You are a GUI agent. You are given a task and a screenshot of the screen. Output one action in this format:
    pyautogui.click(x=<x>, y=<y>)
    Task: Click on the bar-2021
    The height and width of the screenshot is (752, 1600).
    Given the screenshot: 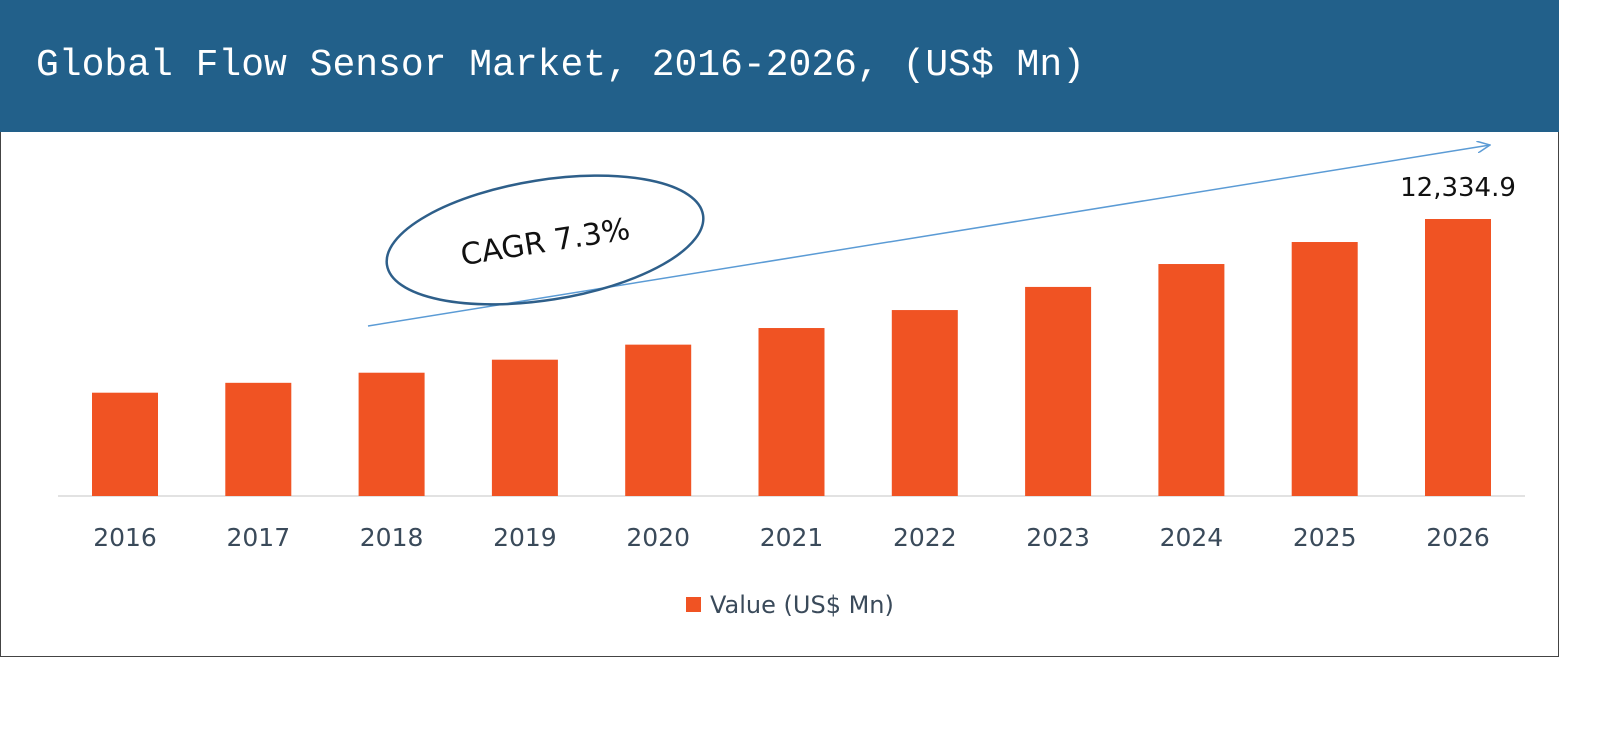 What is the action you would take?
    pyautogui.click(x=791, y=412)
    